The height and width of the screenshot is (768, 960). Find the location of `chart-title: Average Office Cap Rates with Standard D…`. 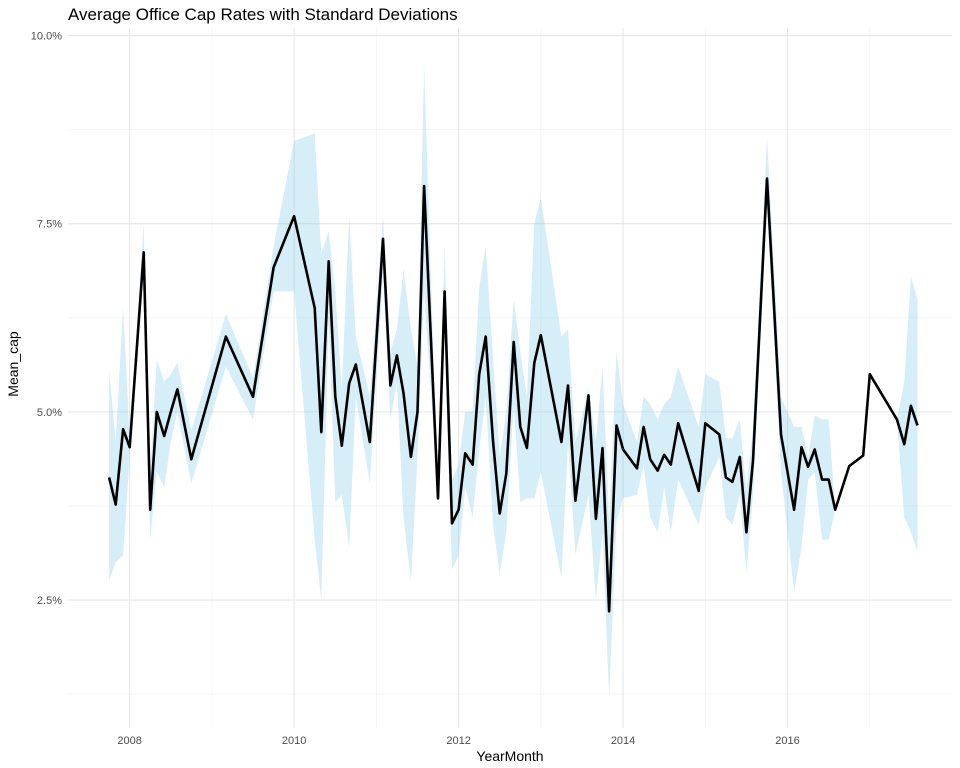

chart-title: Average Office Cap Rates with Standard D… is located at coordinates (263, 14).